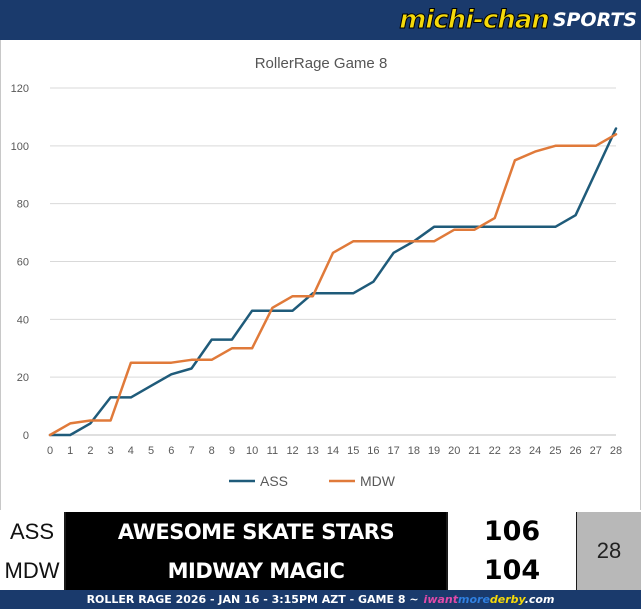 This screenshot has height=609, width=641. I want to click on x-tick-label: 1, so click(70, 451).